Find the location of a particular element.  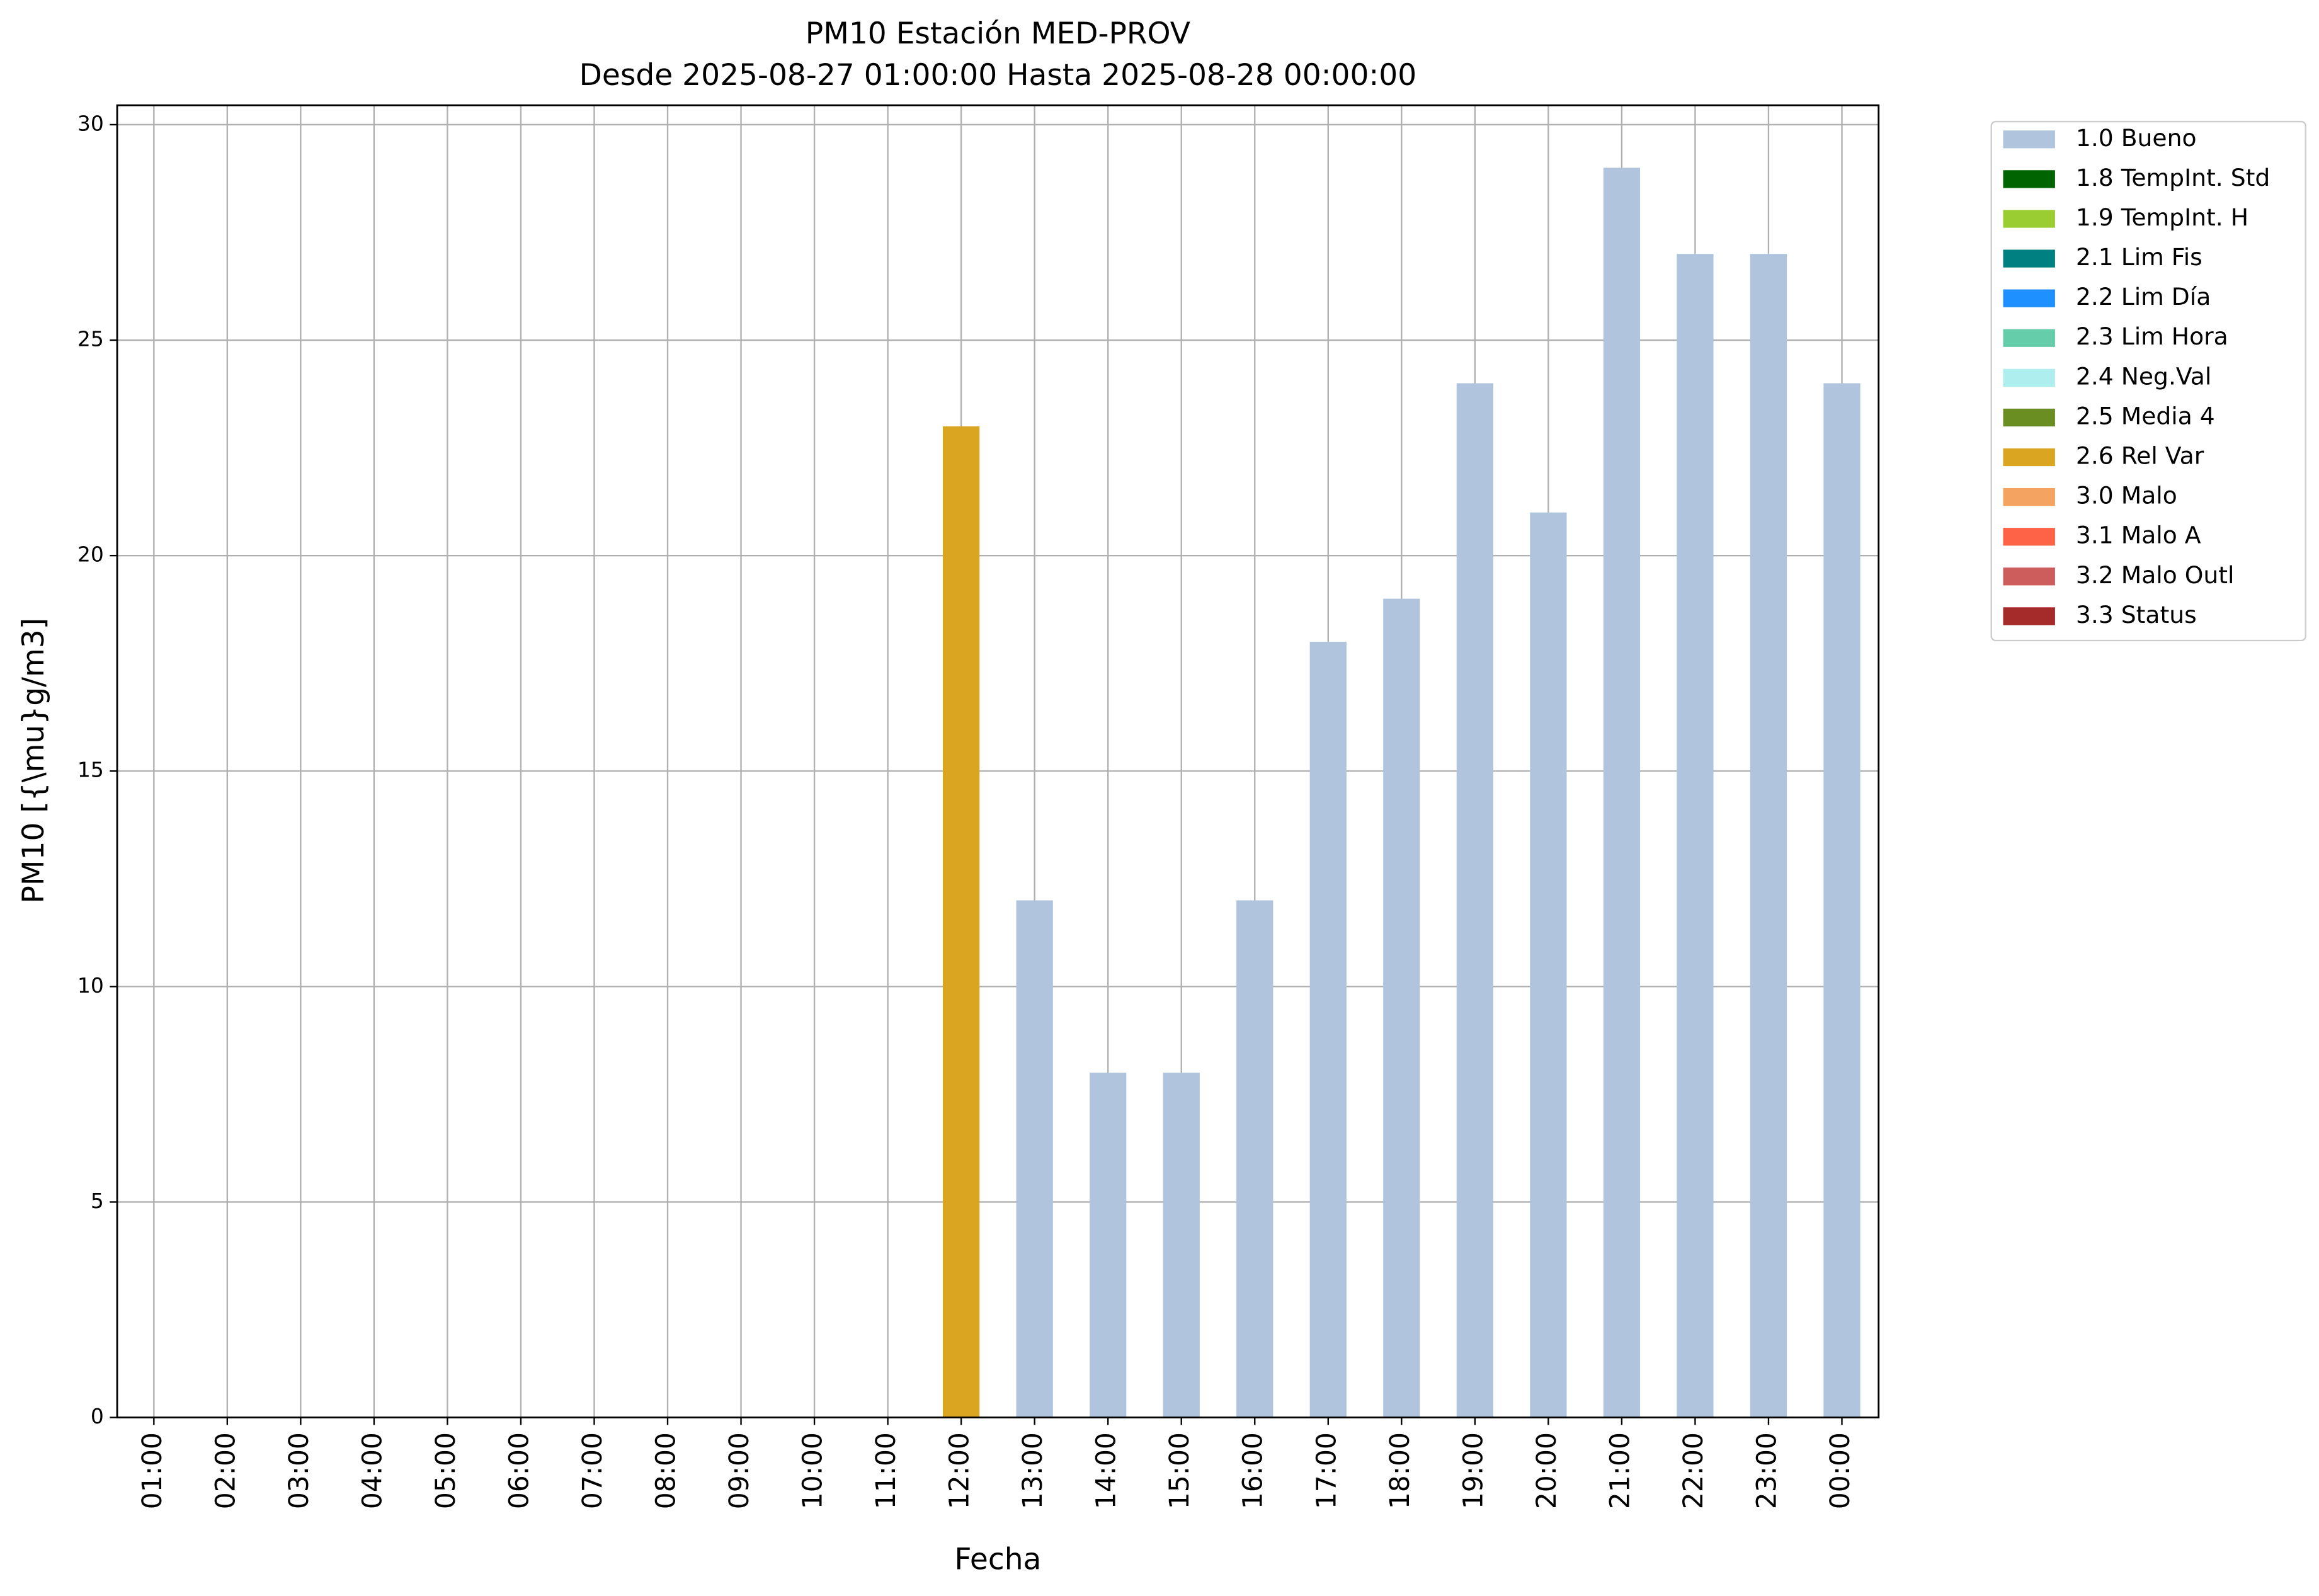

legend-label: 2.4 Neg.Val is located at coordinates (2143, 376).